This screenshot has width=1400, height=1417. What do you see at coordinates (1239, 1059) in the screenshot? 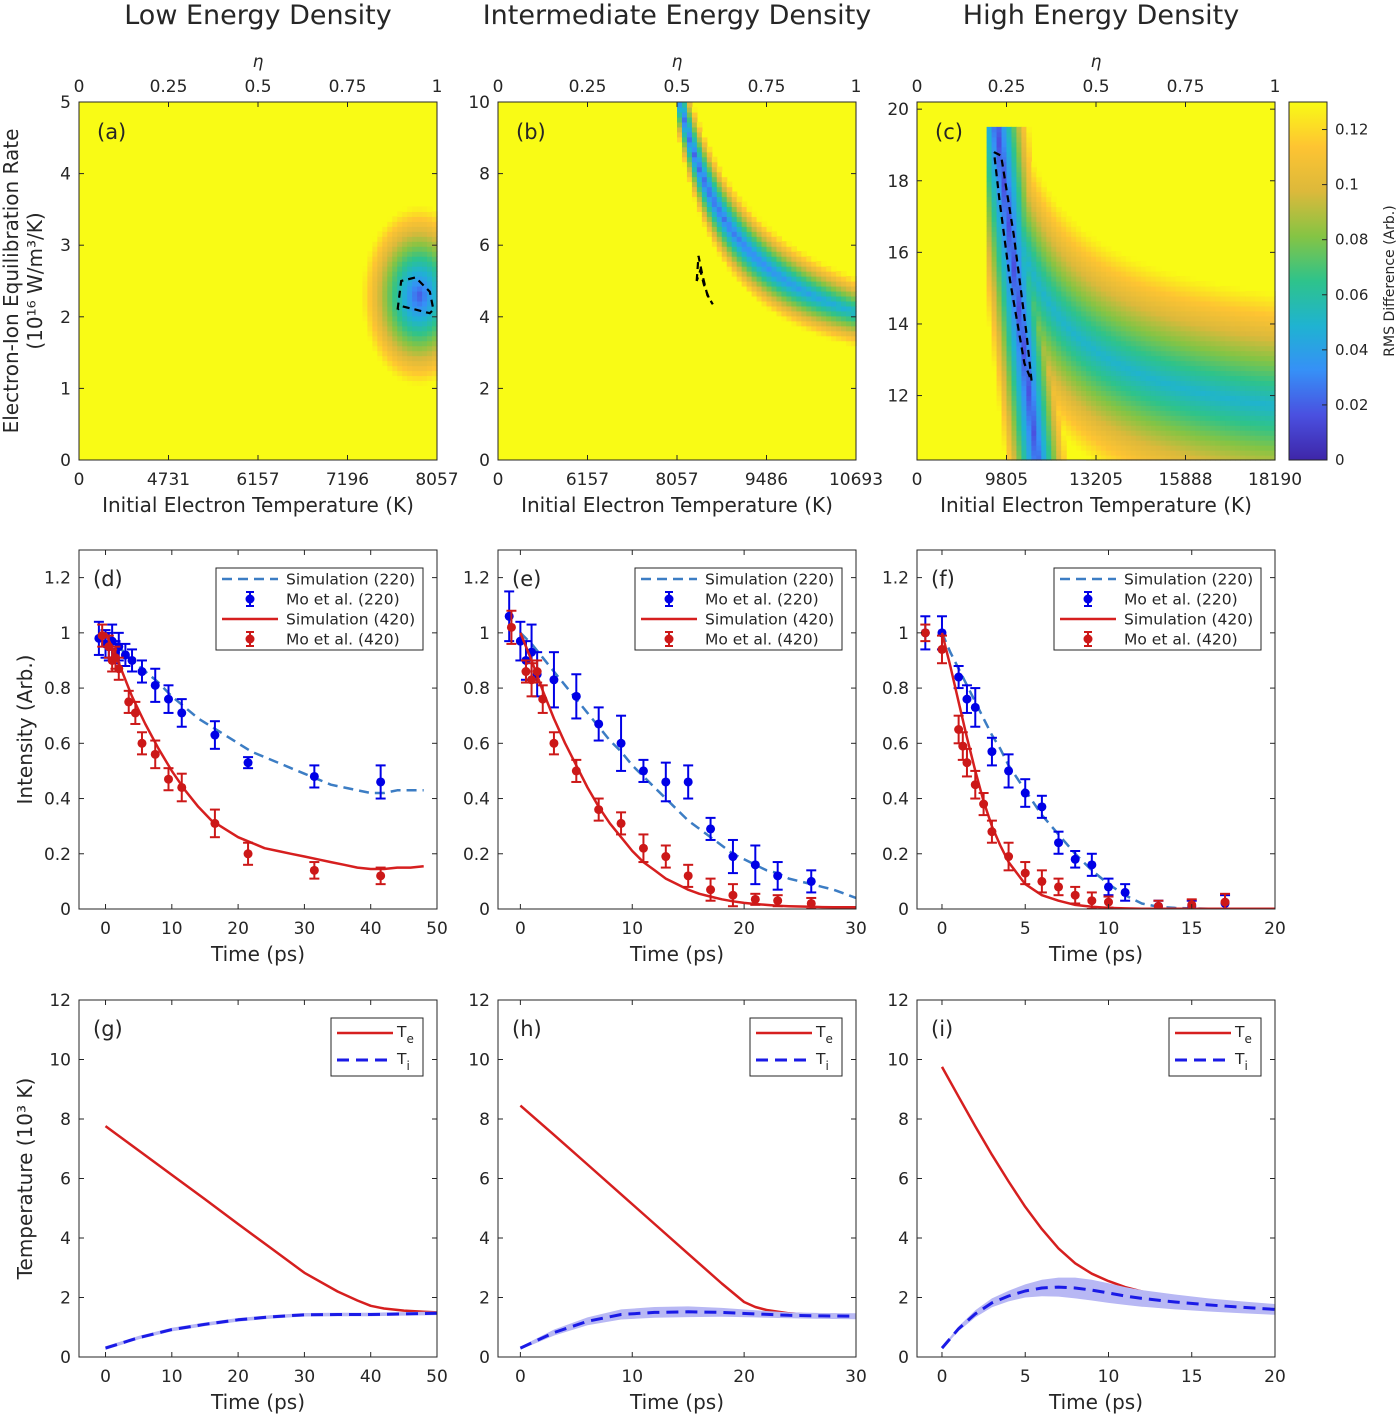
I see `legend-entry-main: T` at bounding box center [1239, 1059].